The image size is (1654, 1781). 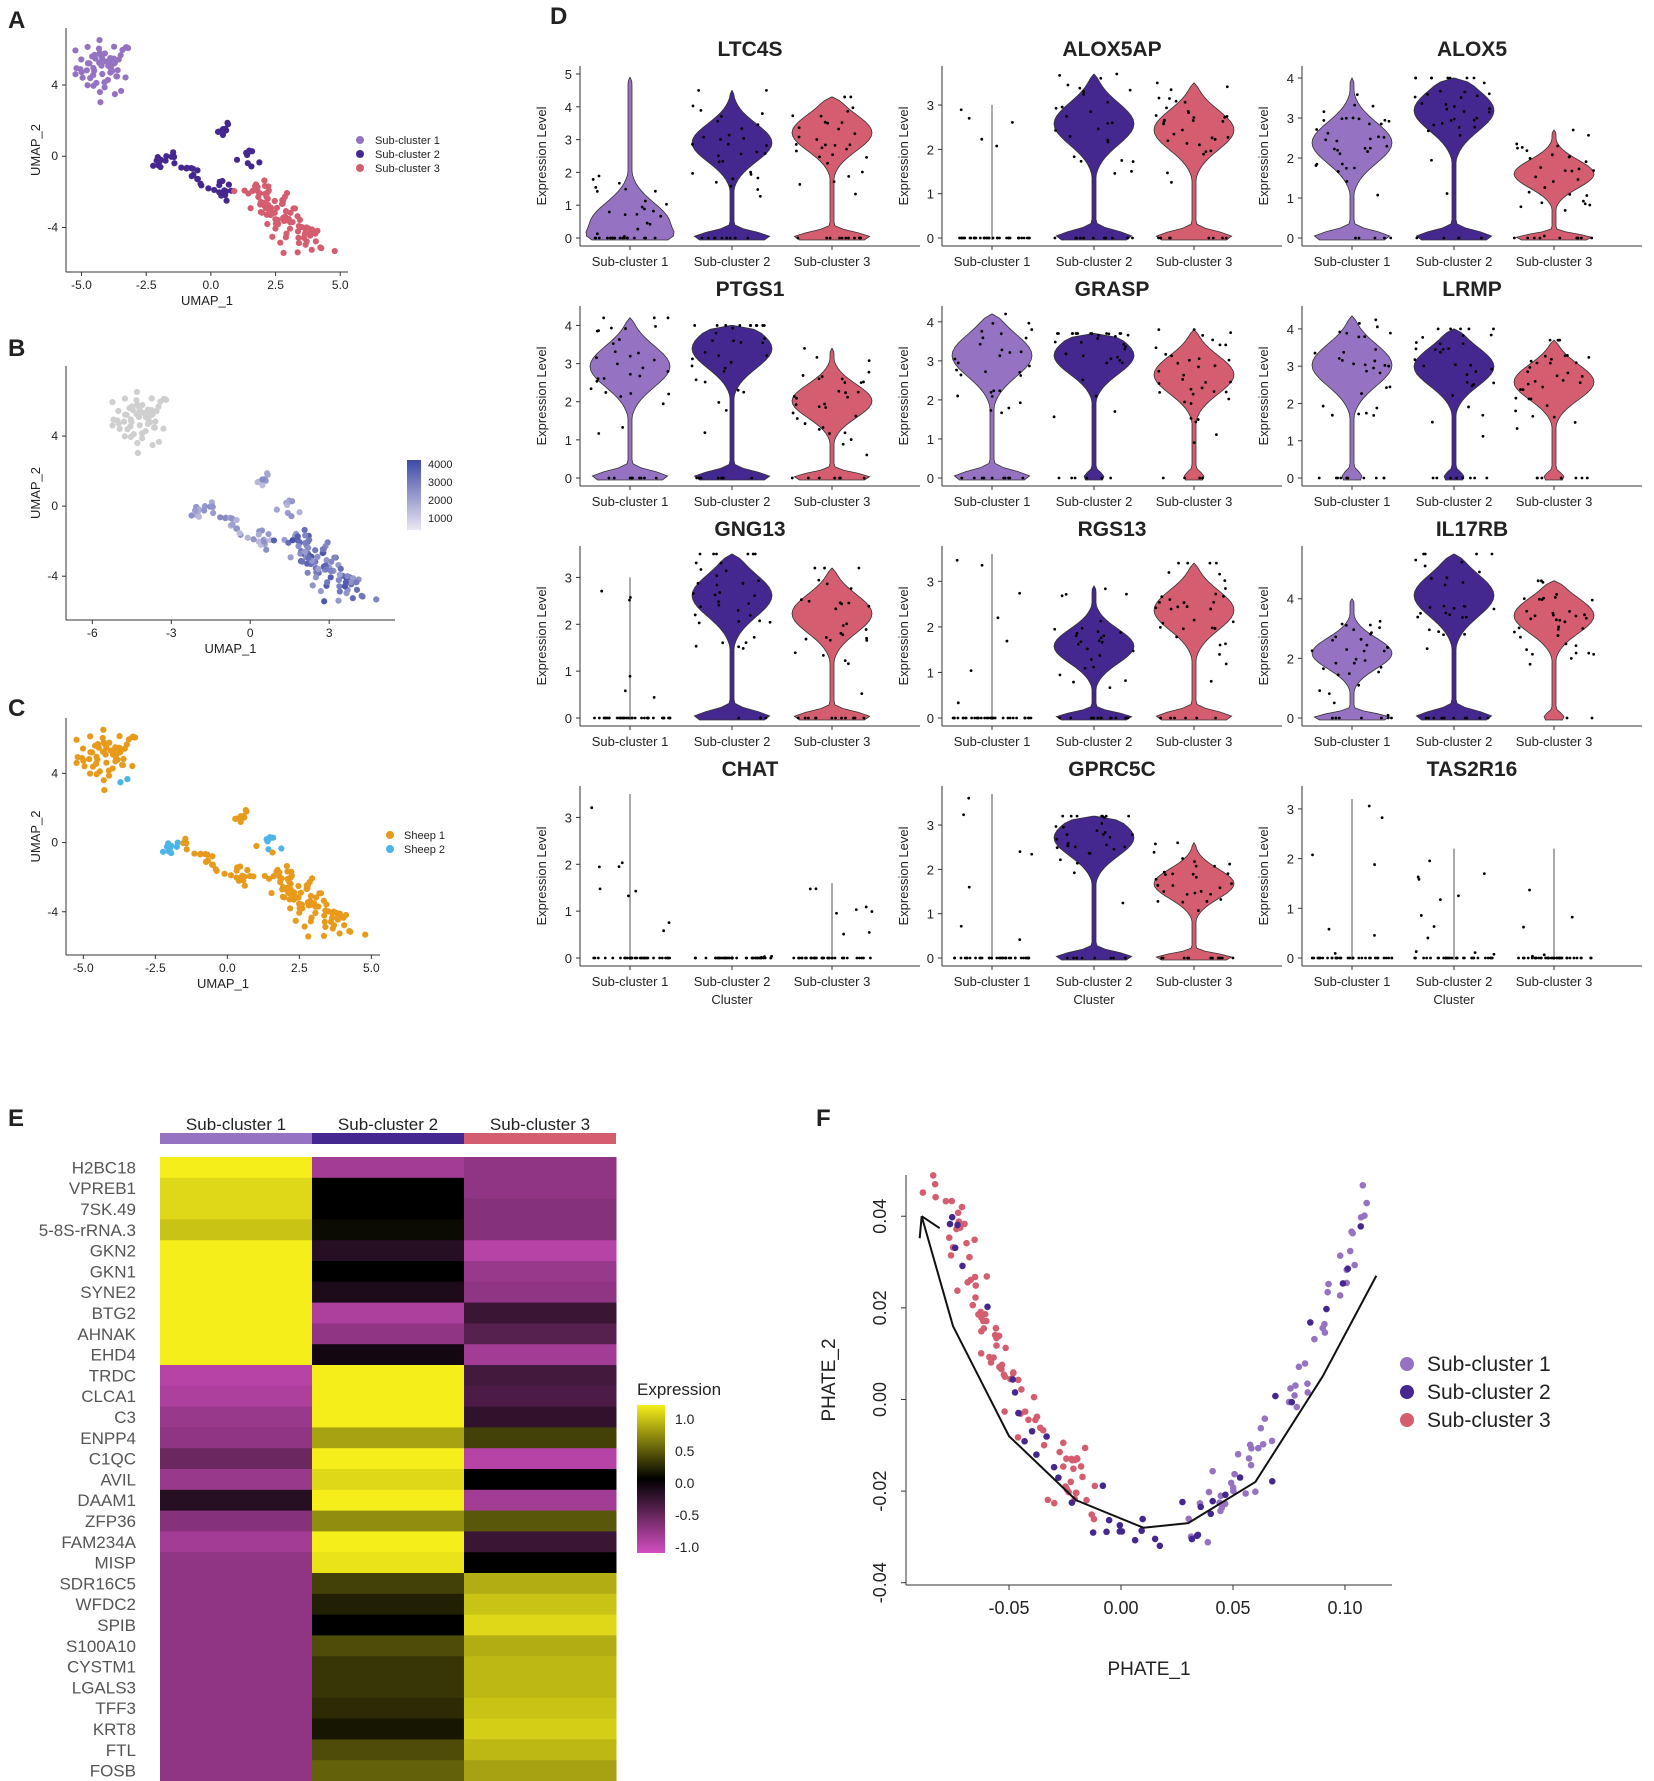 What do you see at coordinates (630, 501) in the screenshot?
I see `x-tick-label: Sub-cluster 1` at bounding box center [630, 501].